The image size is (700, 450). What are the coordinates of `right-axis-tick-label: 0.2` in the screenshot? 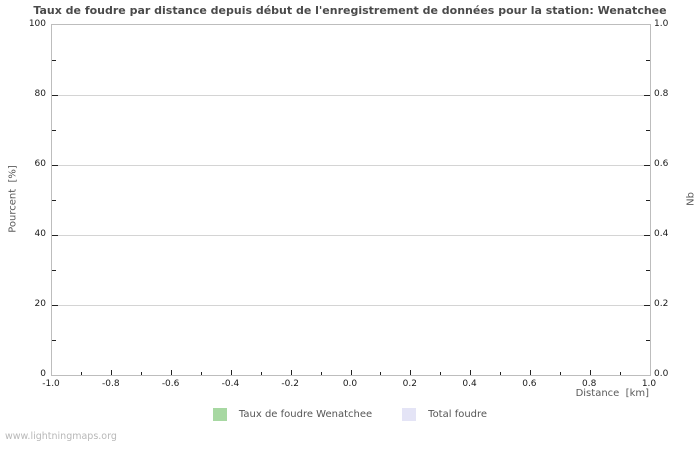 It's located at (661, 304).